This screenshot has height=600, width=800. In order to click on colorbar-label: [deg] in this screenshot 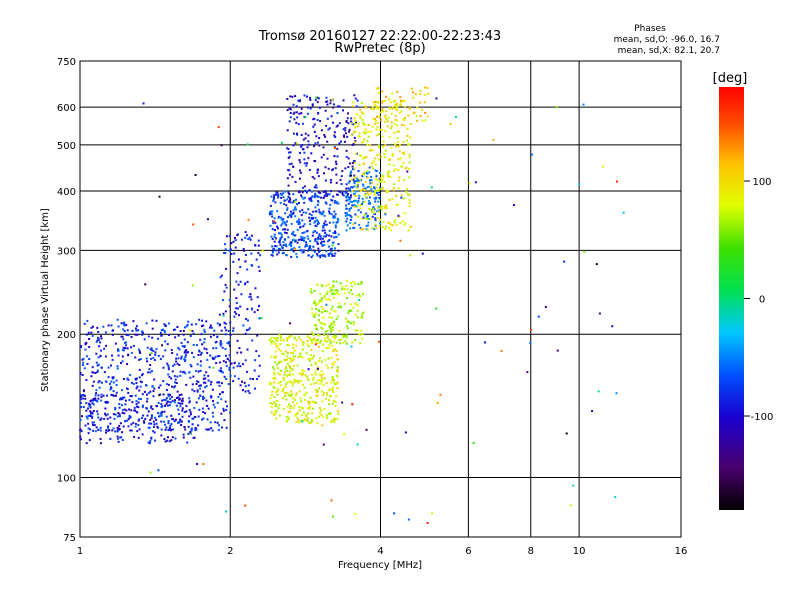, I will do `click(730, 78)`.